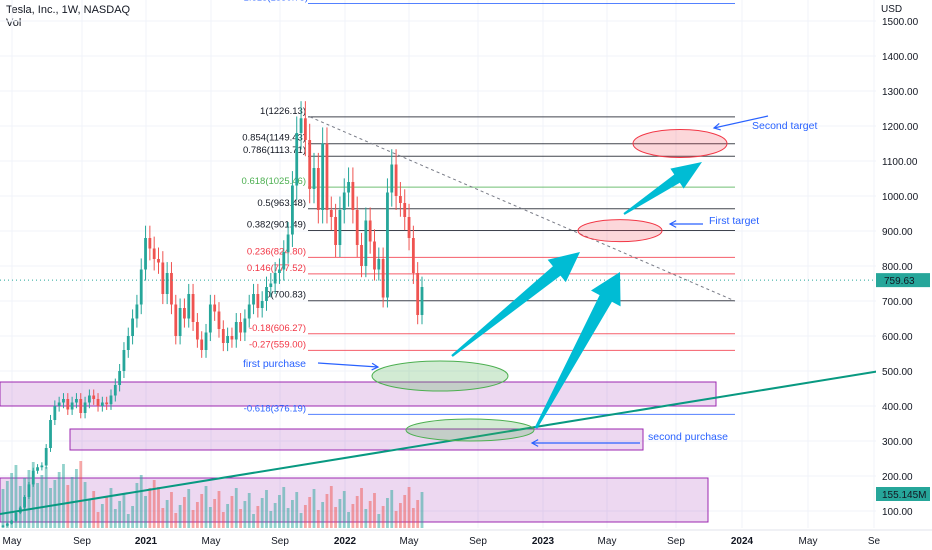 The image size is (932, 550). What do you see at coordinates (515, 304) in the screenshot?
I see `arrow-to-first-target` at bounding box center [515, 304].